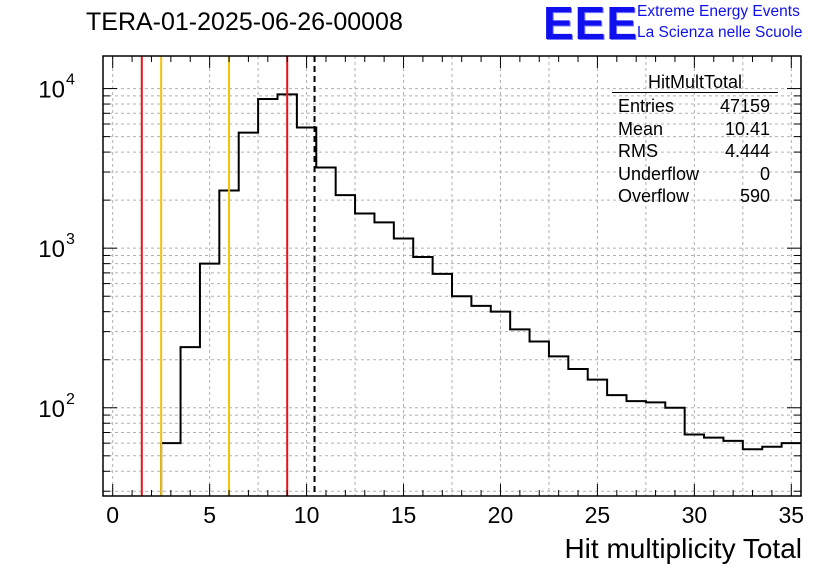  What do you see at coordinates (747, 128) in the screenshot?
I see `stats-value: 10.41` at bounding box center [747, 128].